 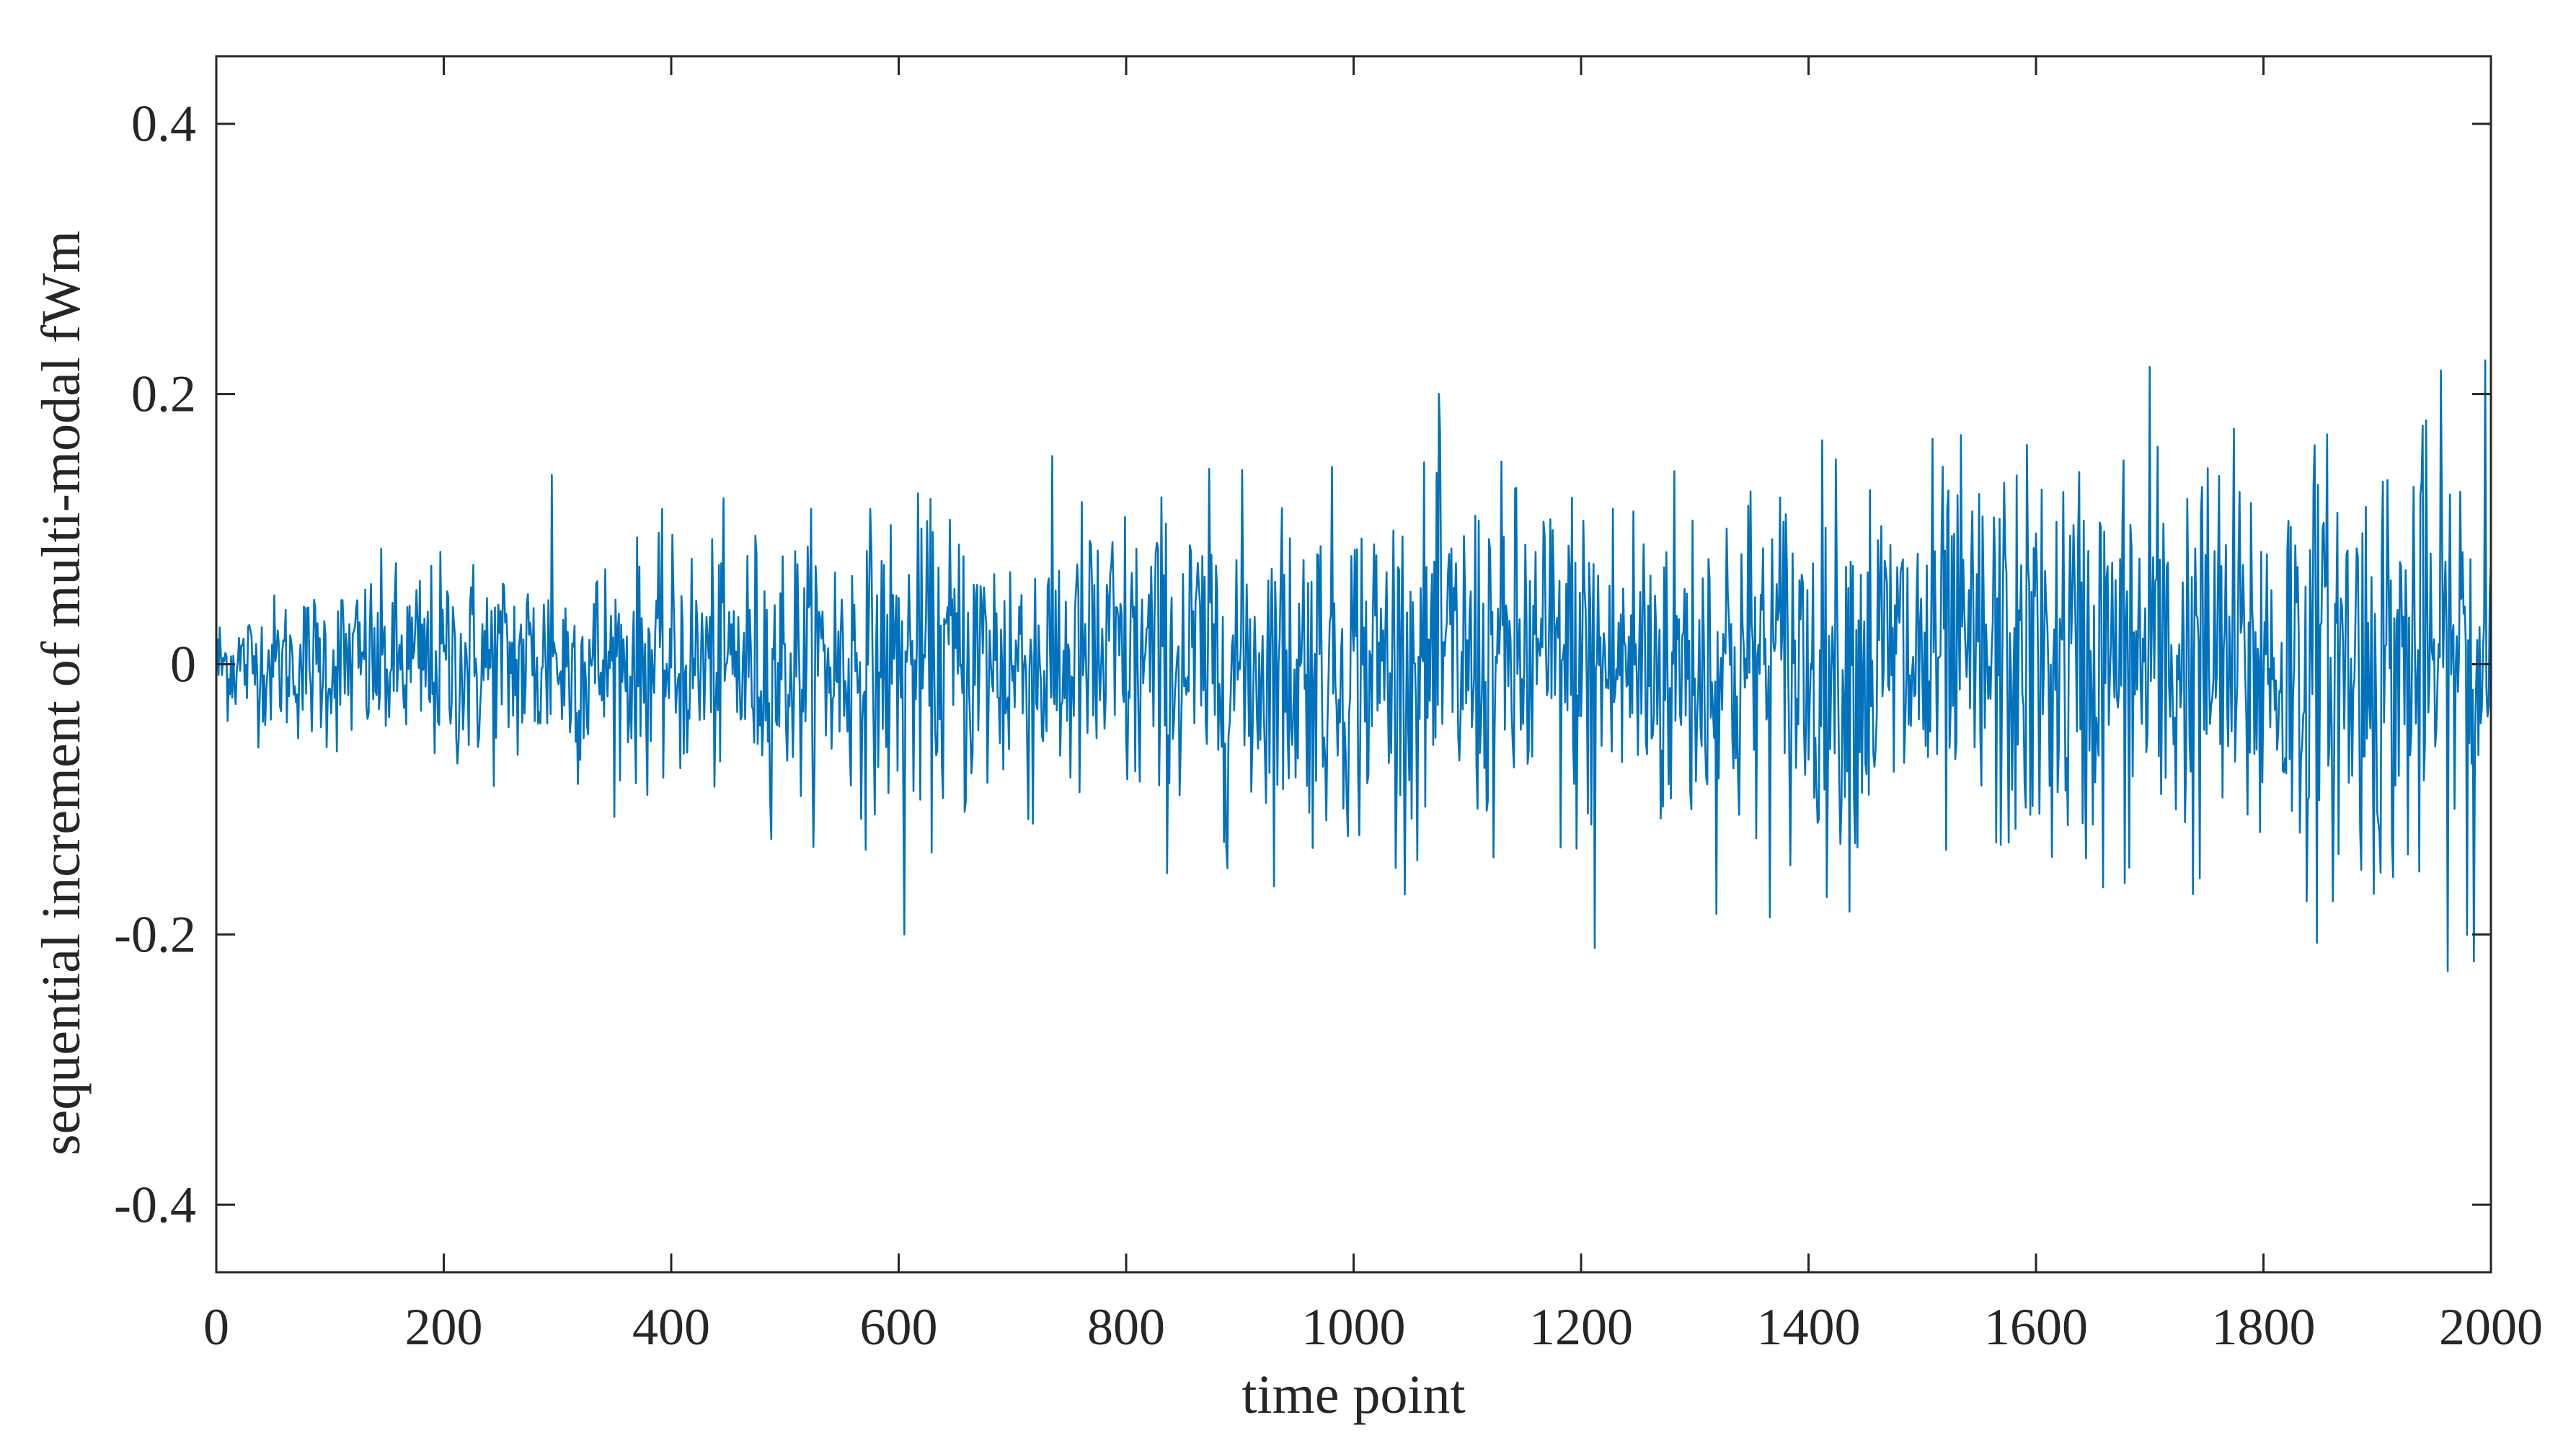 I want to click on y-tick-label: 0.2, so click(x=163, y=394).